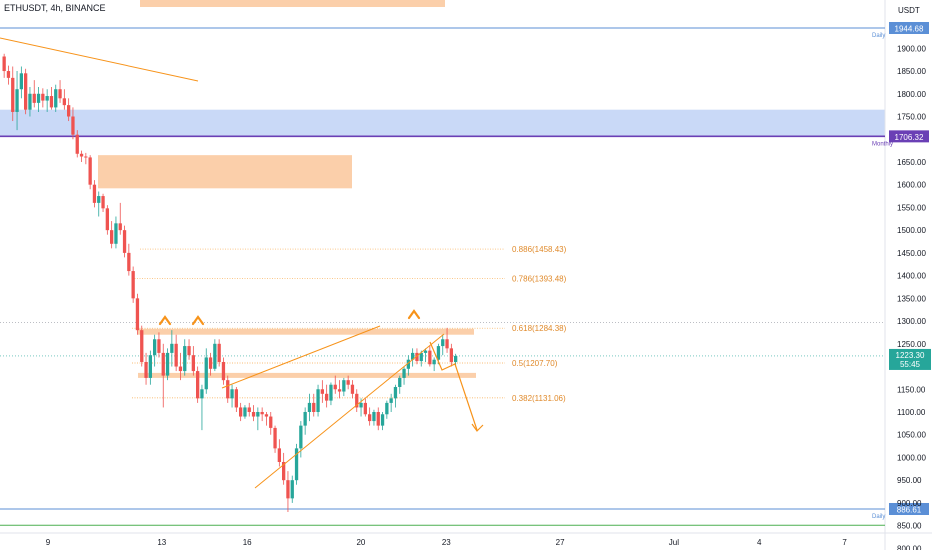  What do you see at coordinates (446, 542) in the screenshot?
I see `time-tick: 23` at bounding box center [446, 542].